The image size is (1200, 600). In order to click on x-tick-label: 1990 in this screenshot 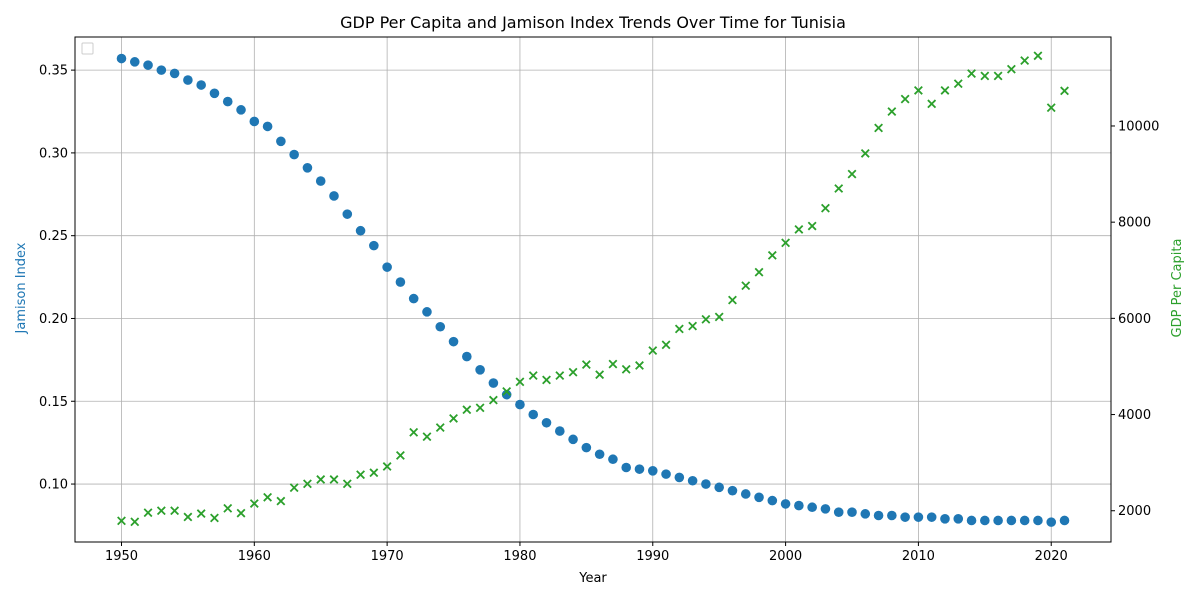, I will do `click(652, 556)`.